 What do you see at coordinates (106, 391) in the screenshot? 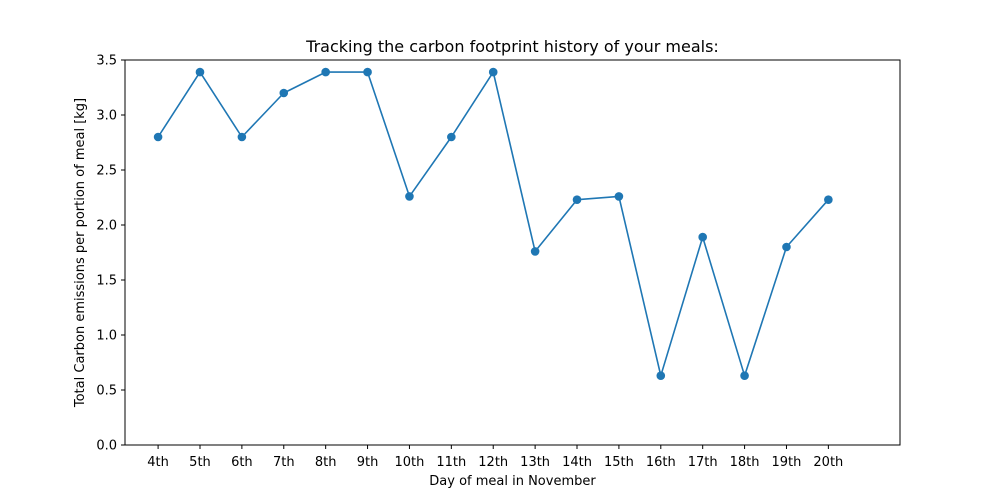
I see `y-tick-label: 0.5` at bounding box center [106, 391].